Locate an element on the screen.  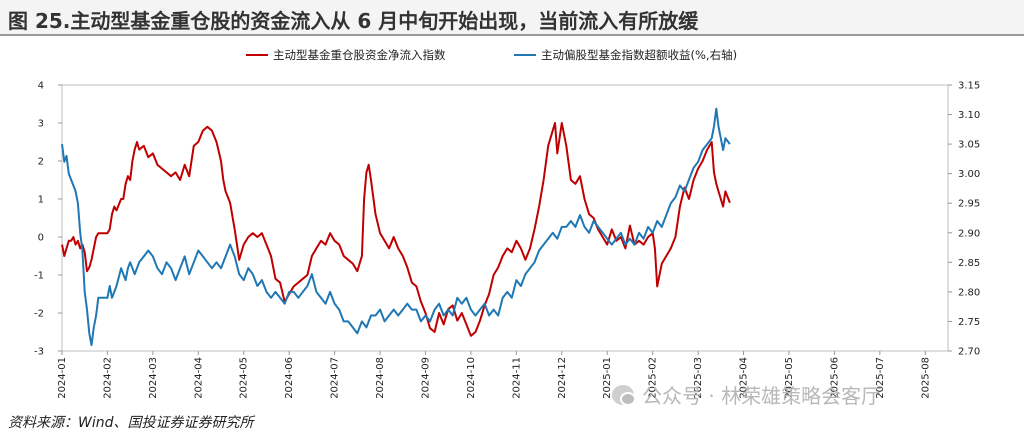
x-axis-tick-label: 2024-02 is located at coordinates (107, 378).